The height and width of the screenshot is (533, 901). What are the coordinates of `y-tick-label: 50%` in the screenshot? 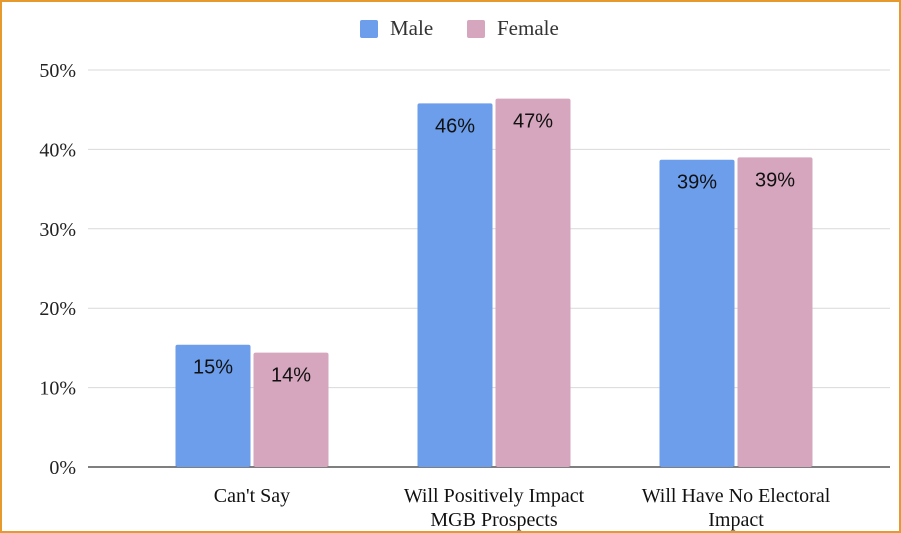 It's located at (57, 71).